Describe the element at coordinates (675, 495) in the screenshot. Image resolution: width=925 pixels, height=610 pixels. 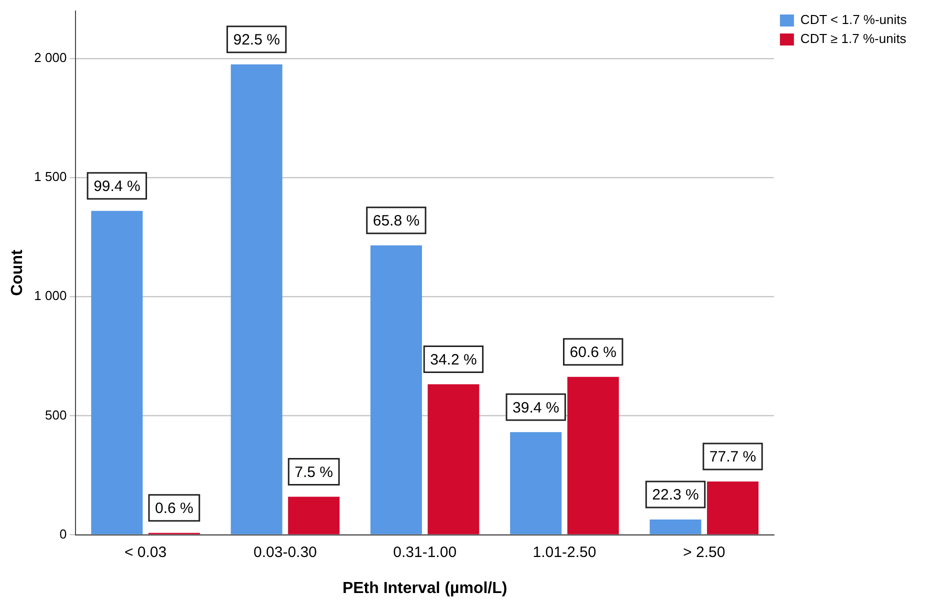
I see `annotation: 22.3 %` at that location.